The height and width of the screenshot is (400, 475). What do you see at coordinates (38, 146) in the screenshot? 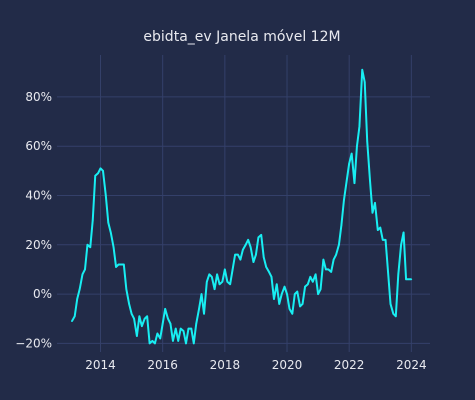
I see `y-tick-label: 60%` at bounding box center [38, 146].